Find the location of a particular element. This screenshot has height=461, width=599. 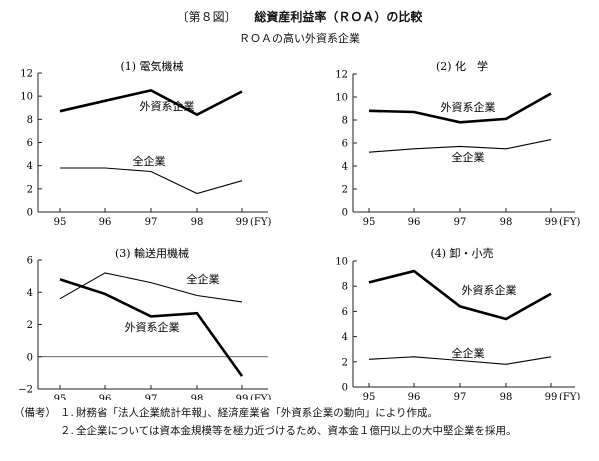

note-number: １. is located at coordinates (67, 413).